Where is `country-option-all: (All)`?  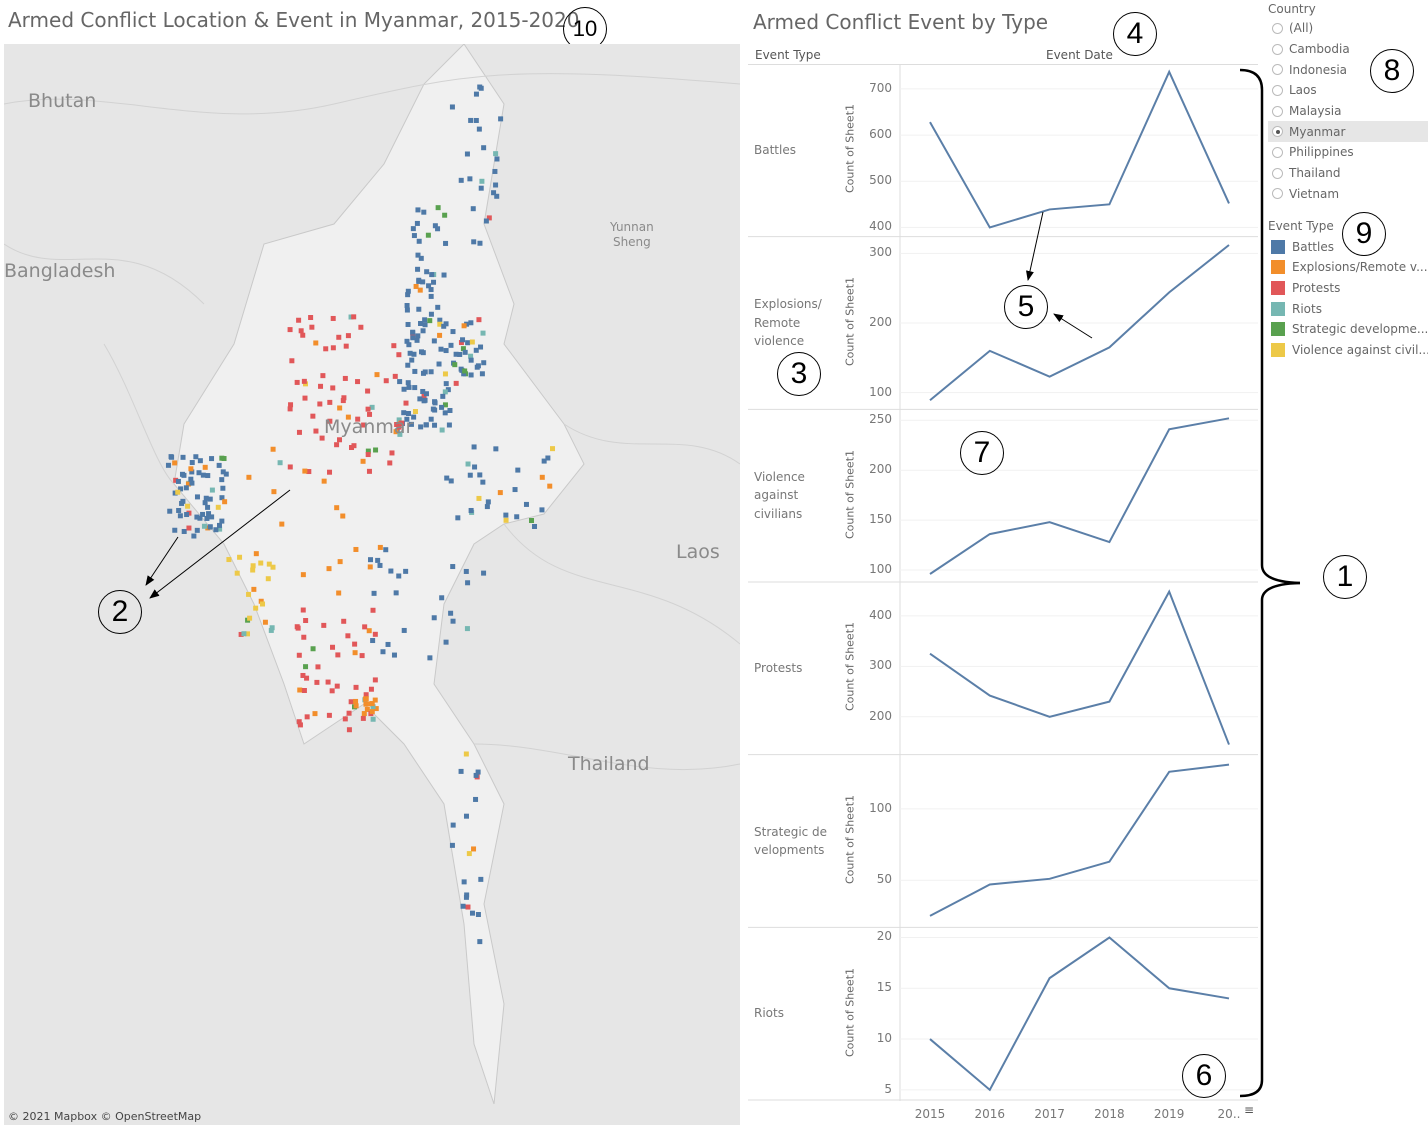
country-option-all: (All) is located at coordinates (1348, 28).